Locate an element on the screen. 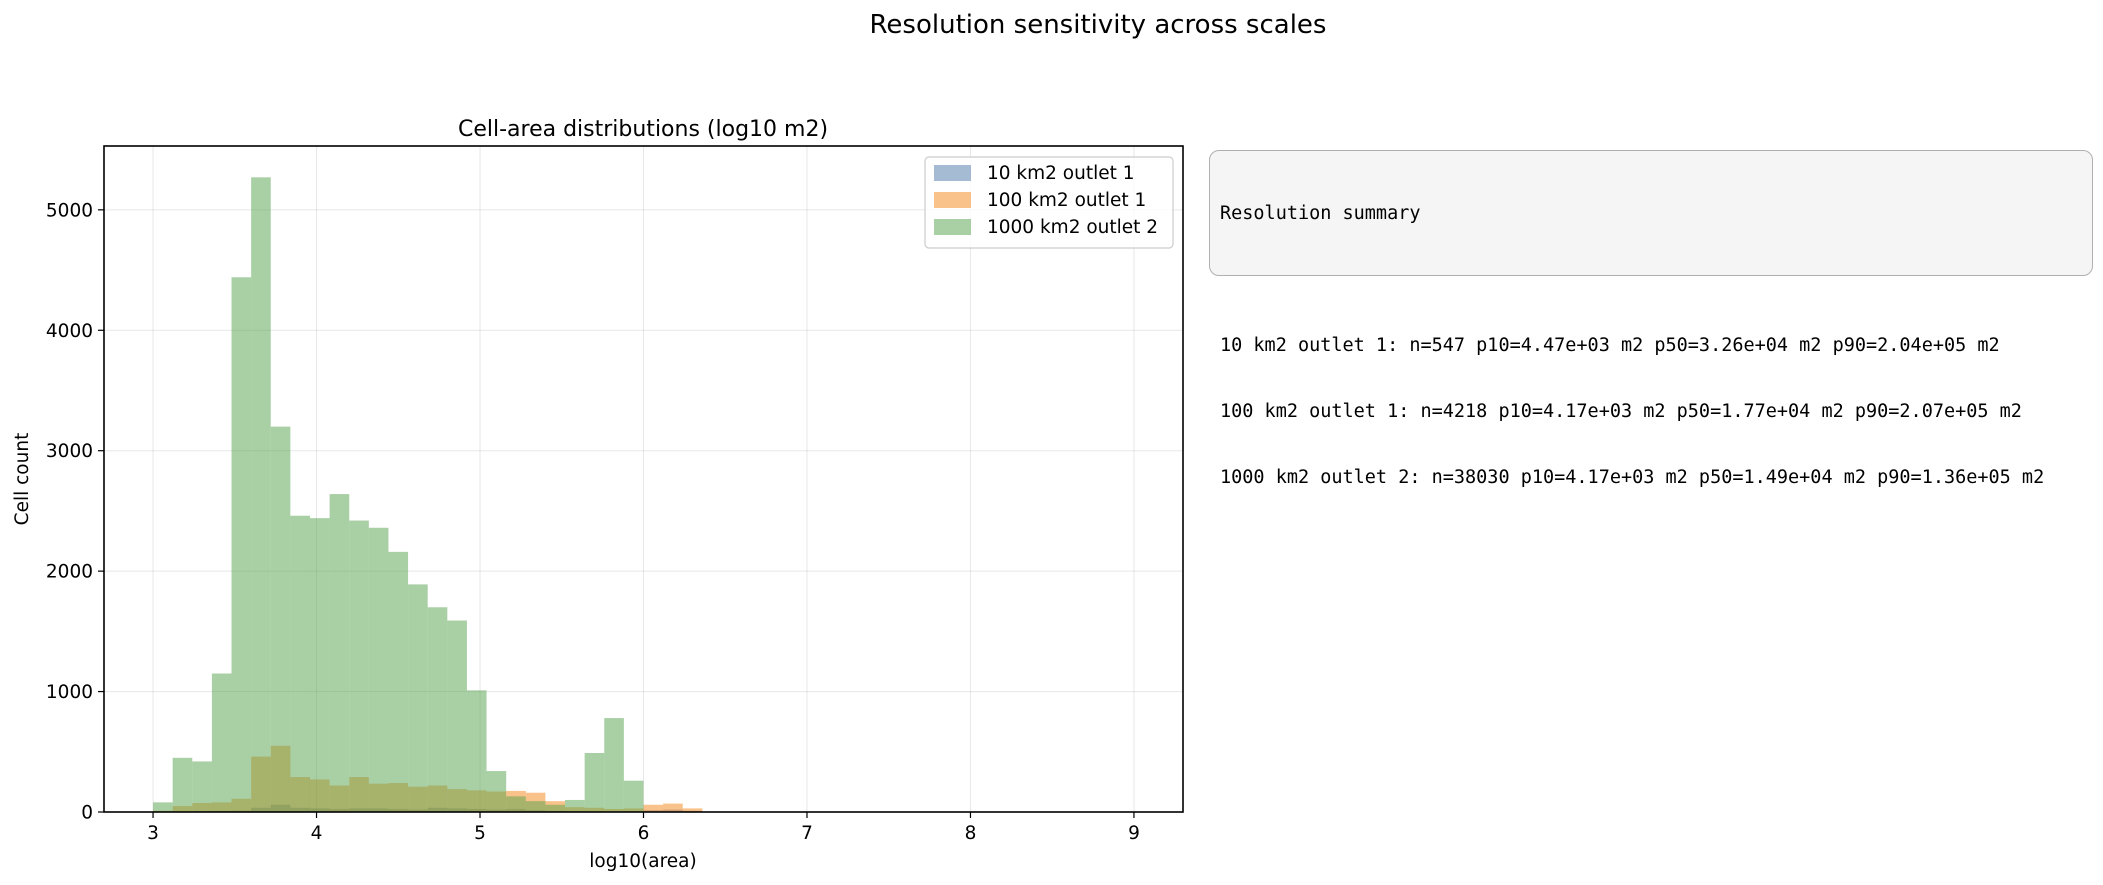 The image size is (2103, 885). y-tick-label: 3000 is located at coordinates (69, 451).